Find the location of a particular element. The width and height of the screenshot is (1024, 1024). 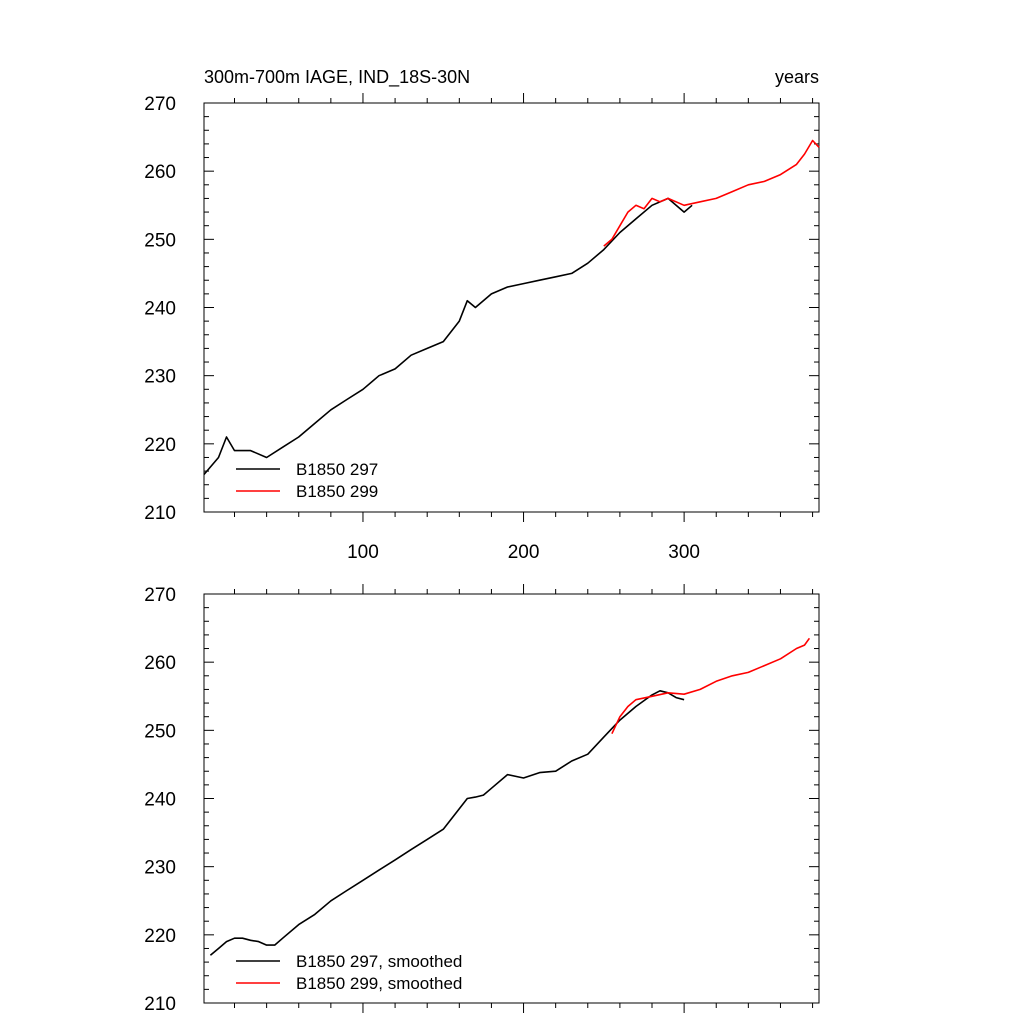

legend-entry: B1850 299 is located at coordinates (337, 491).